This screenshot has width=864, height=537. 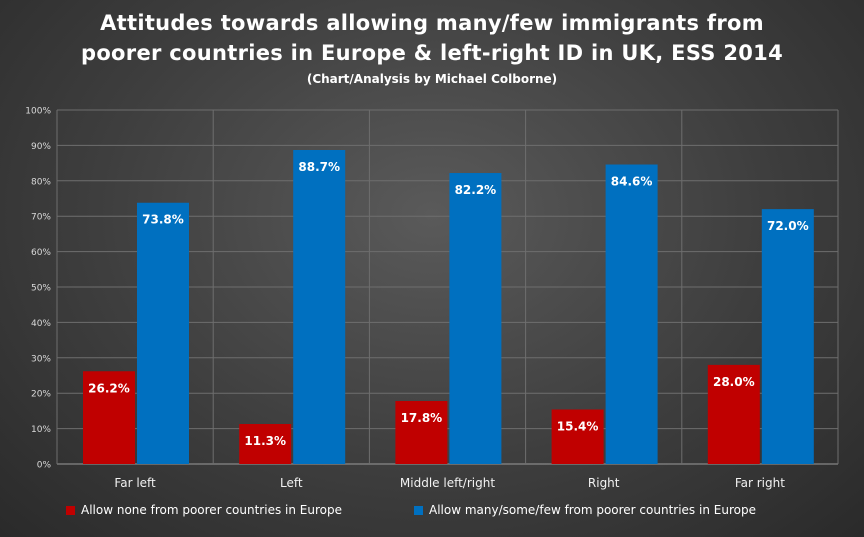 What do you see at coordinates (418, 510) in the screenshot?
I see `legend-swatch-many` at bounding box center [418, 510].